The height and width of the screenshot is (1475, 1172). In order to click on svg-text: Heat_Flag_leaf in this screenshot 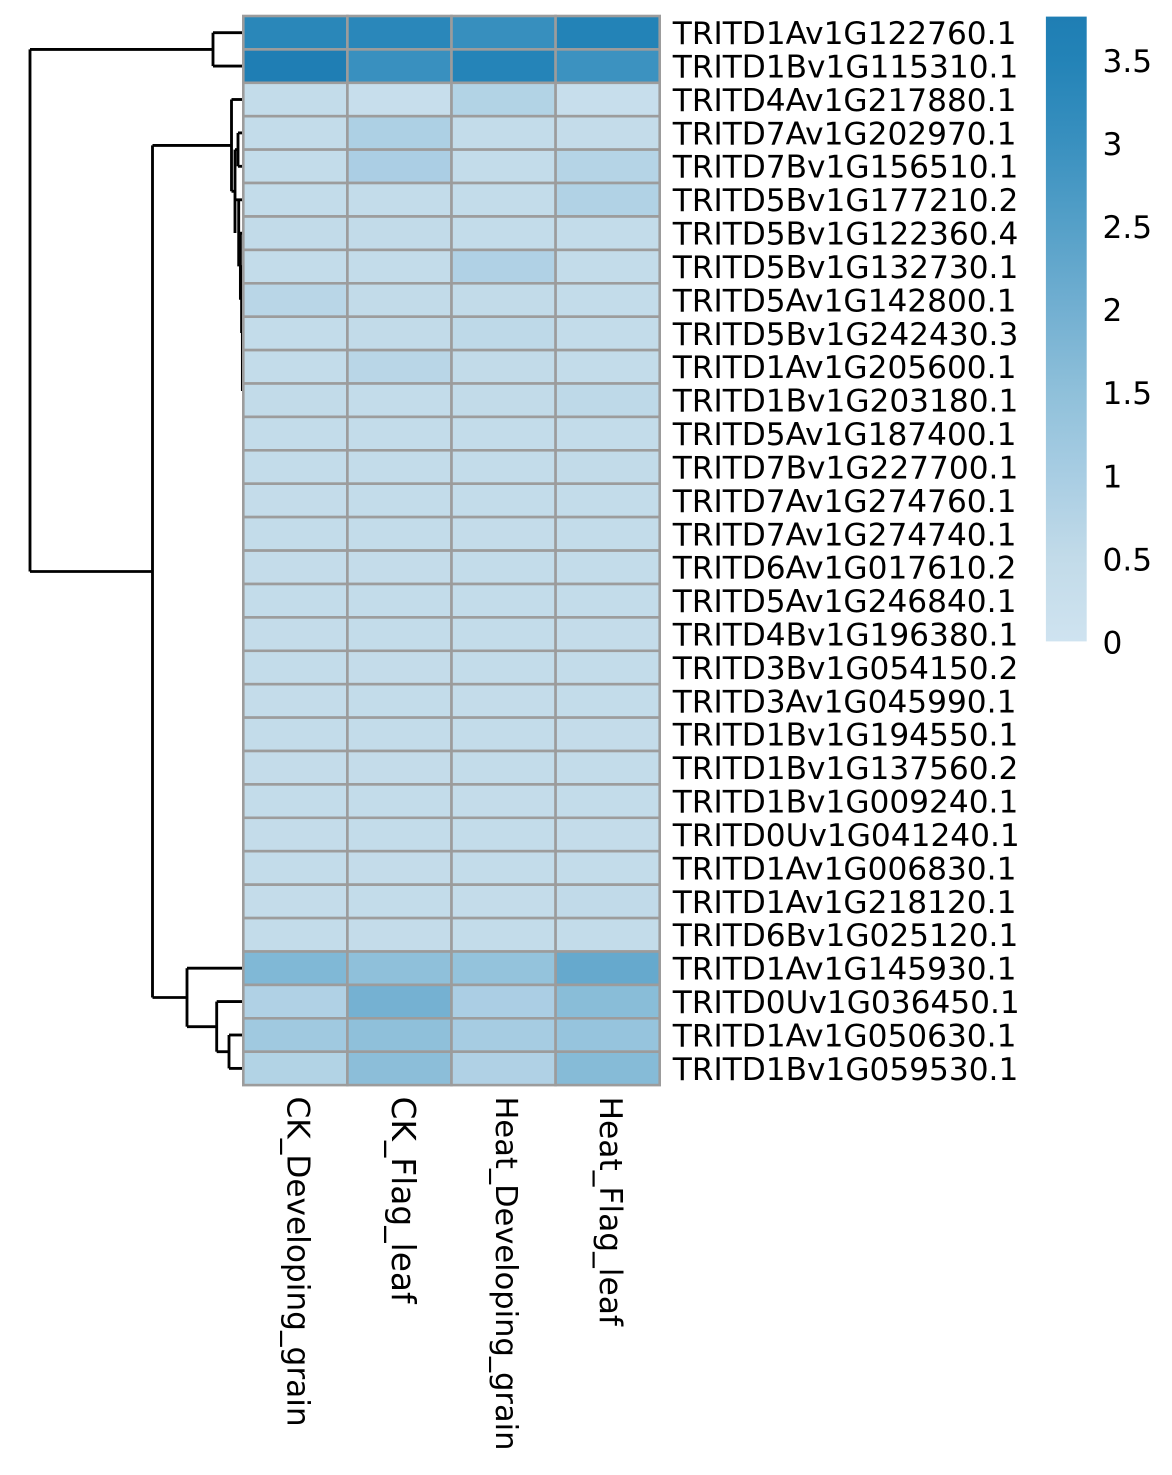, I will do `click(610, 1212)`.